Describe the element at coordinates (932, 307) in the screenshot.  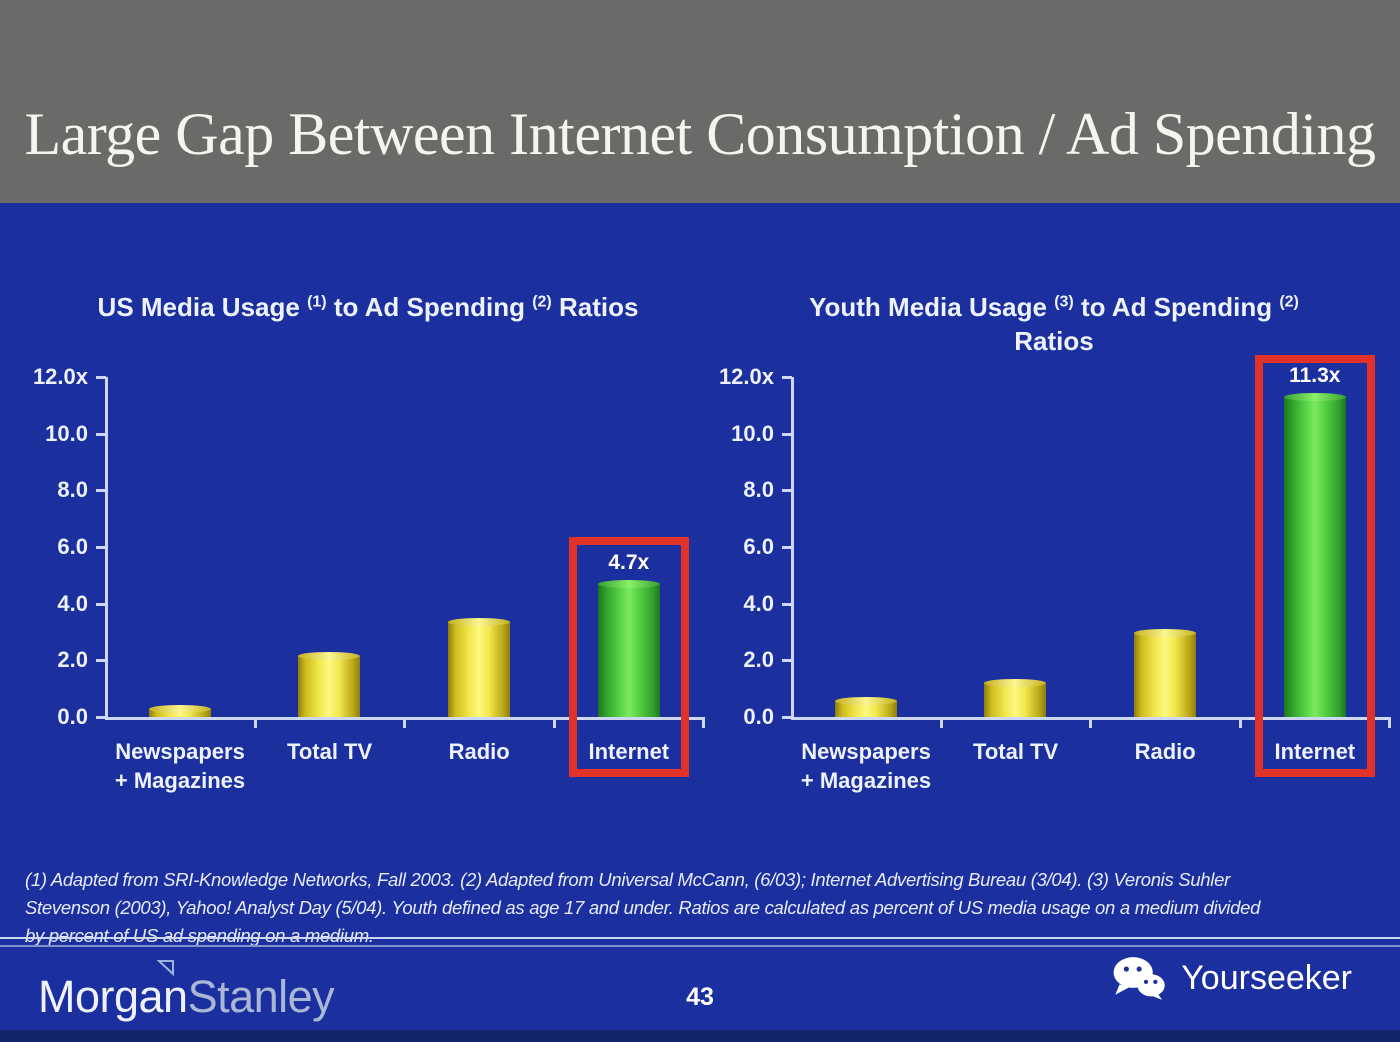
I see `chart-title-text: Youth Media Usage` at that location.